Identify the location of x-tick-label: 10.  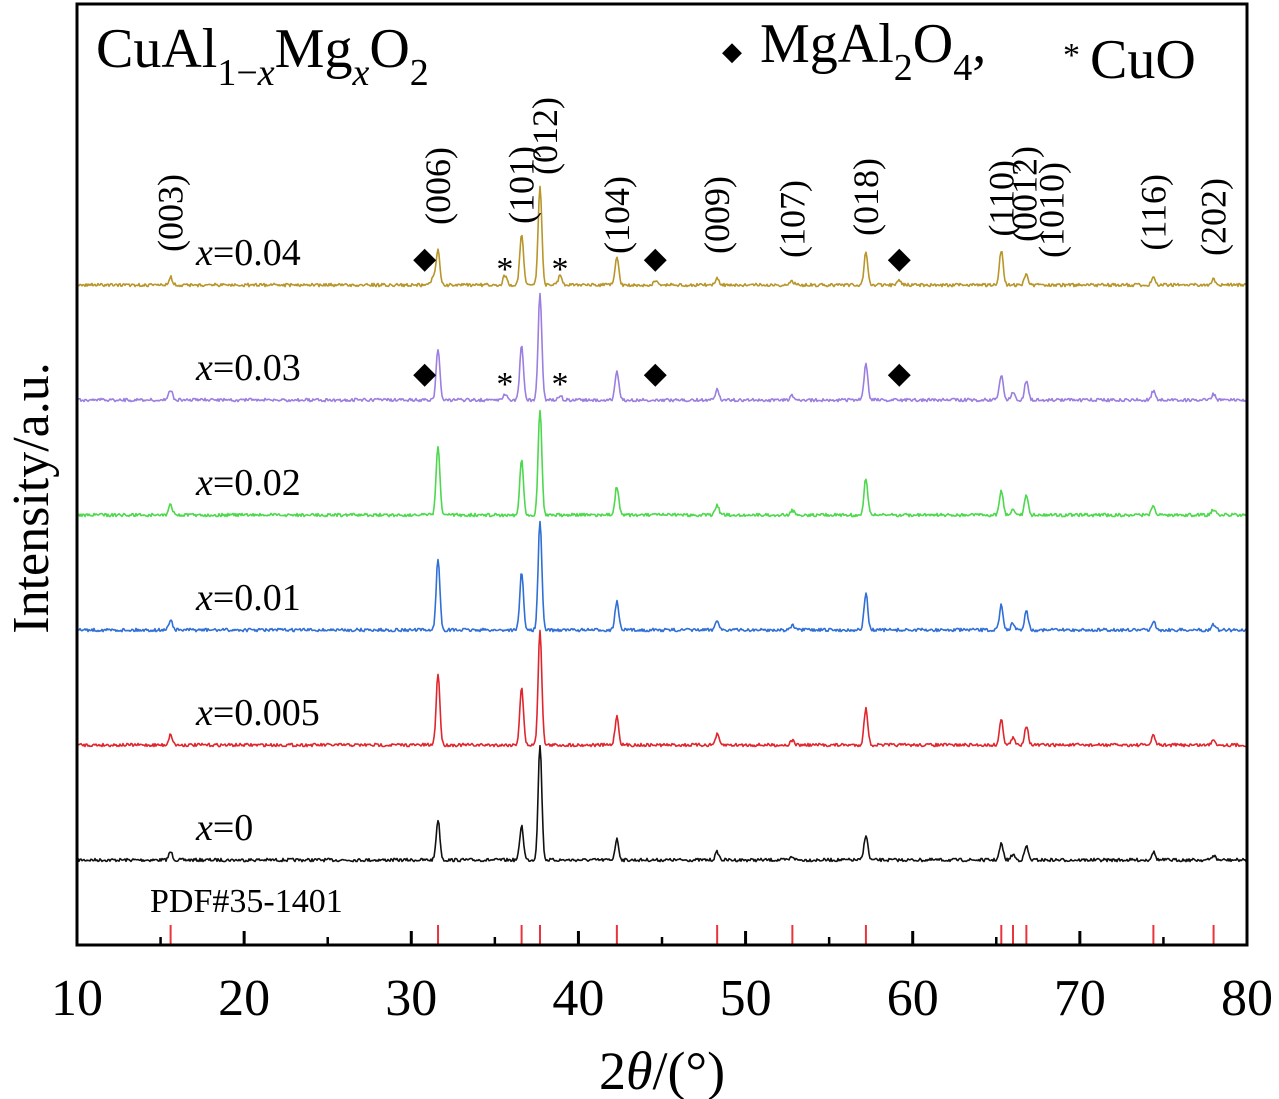
(77, 998).